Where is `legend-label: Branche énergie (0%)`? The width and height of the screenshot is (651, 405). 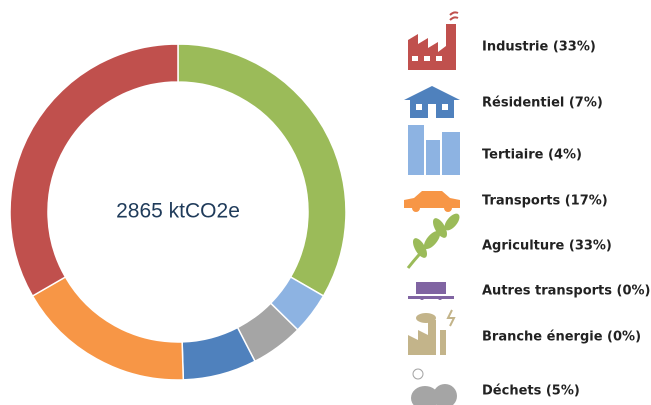
legend-label: Branche énergie (0%) is located at coordinates (561, 337).